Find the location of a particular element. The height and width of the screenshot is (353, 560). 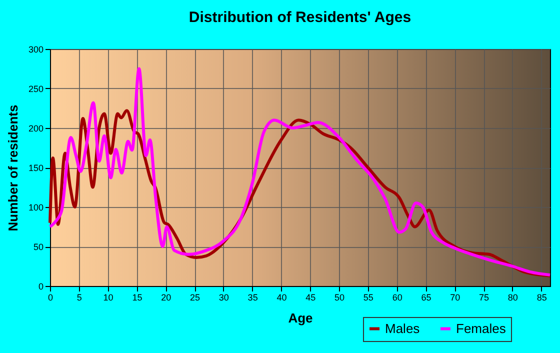

y-tick-label: 200 is located at coordinates (36, 129).